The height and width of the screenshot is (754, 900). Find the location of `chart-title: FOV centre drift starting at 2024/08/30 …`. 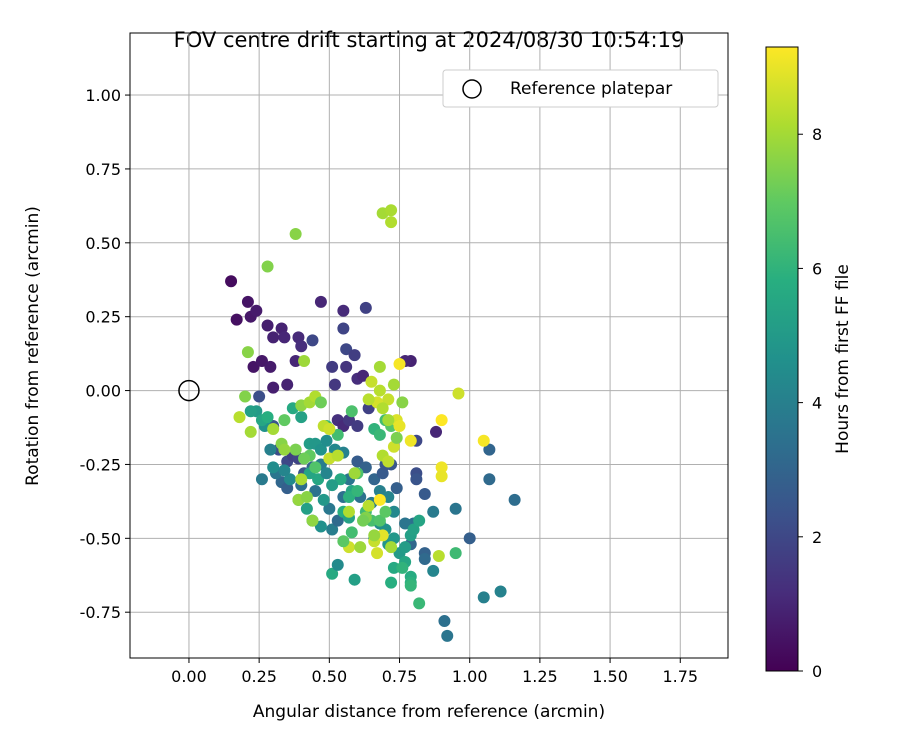

chart-title: FOV centre drift starting at 2024/08/30 … is located at coordinates (429, 40).